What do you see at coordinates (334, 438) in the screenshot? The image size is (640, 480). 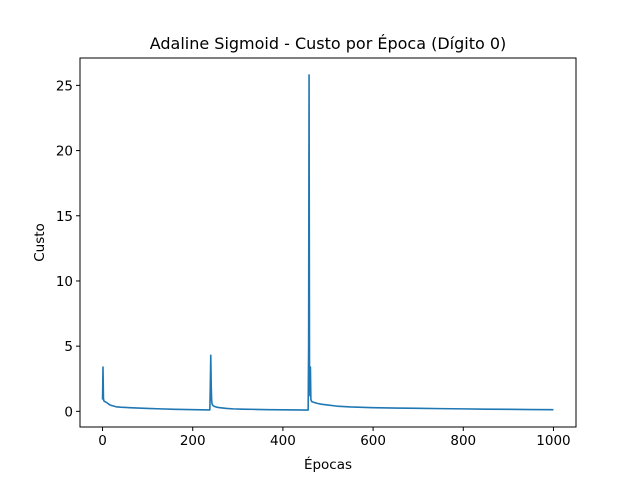 I see `x-axis: 0 200 400 600 800 1000` at bounding box center [334, 438].